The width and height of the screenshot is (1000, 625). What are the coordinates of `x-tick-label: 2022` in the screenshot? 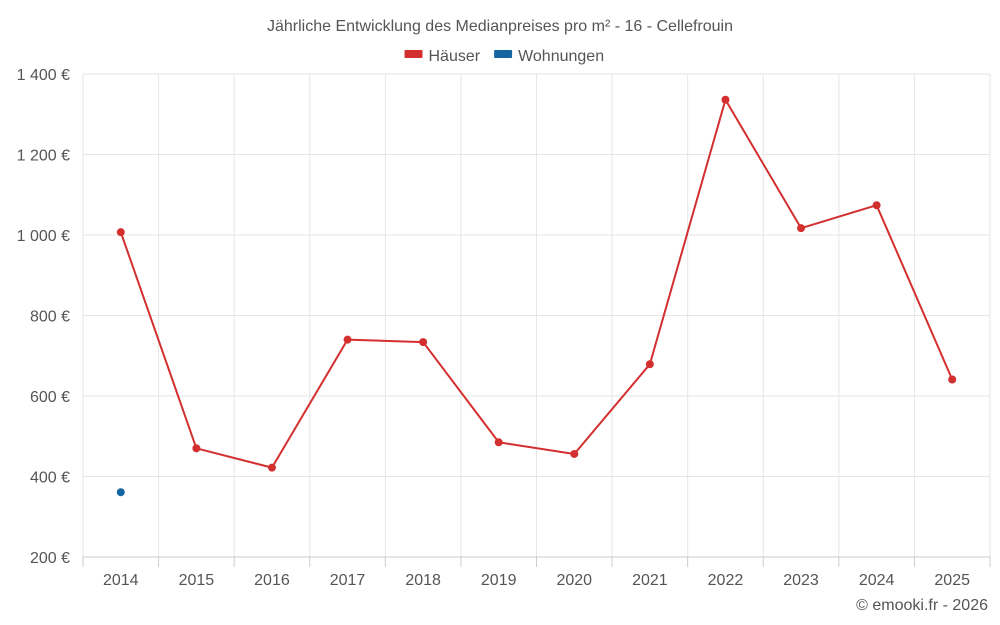 It's located at (726, 580).